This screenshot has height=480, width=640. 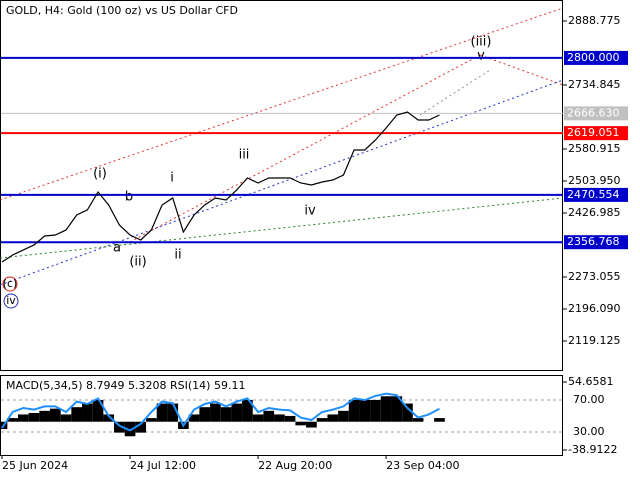 What do you see at coordinates (177, 255) in the screenshot?
I see `wave-label: ii` at bounding box center [177, 255].